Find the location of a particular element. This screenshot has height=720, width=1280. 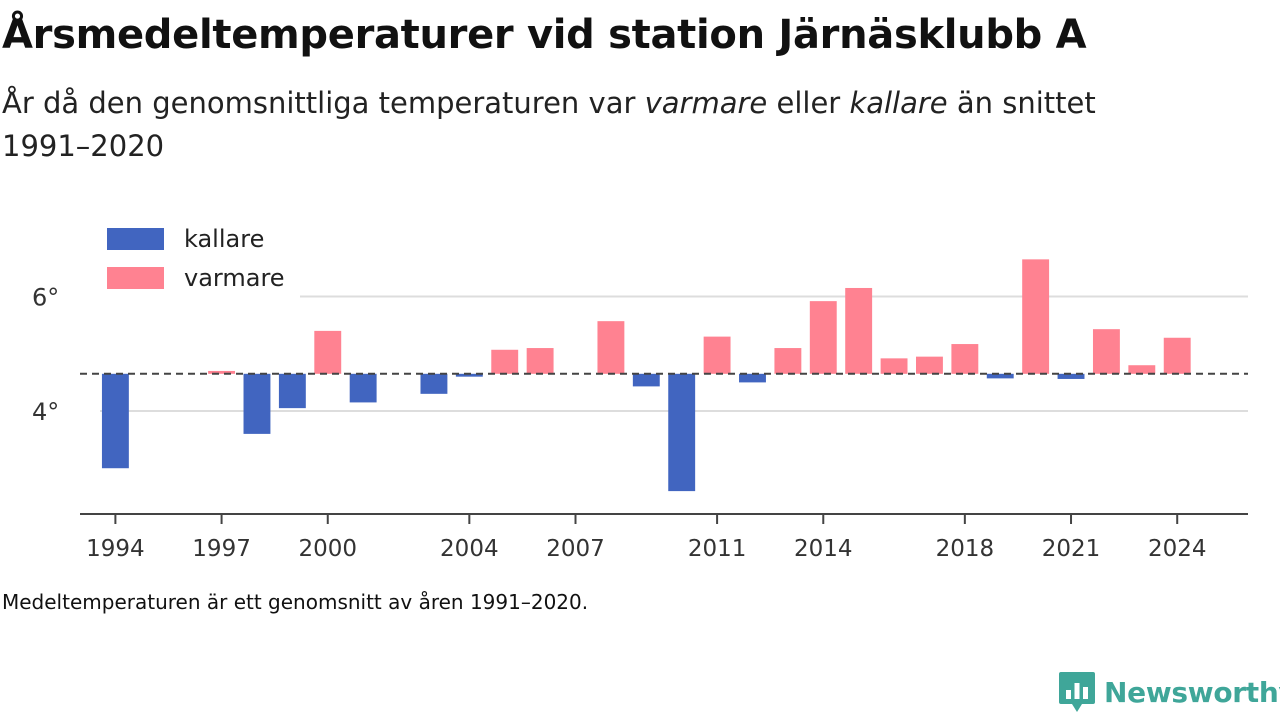

y-tick-label: 6° is located at coordinates (45, 298).